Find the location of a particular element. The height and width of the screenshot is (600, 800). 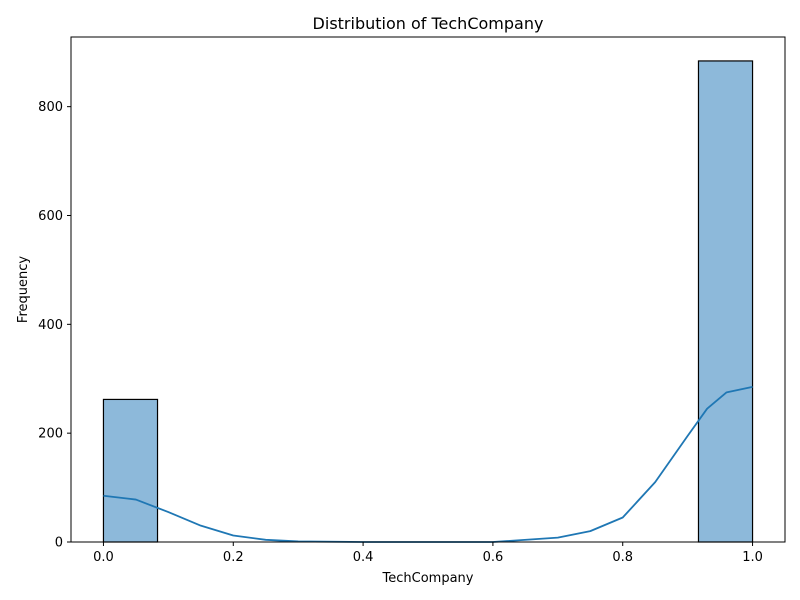

x-tick-label: 0.2 is located at coordinates (233, 557).